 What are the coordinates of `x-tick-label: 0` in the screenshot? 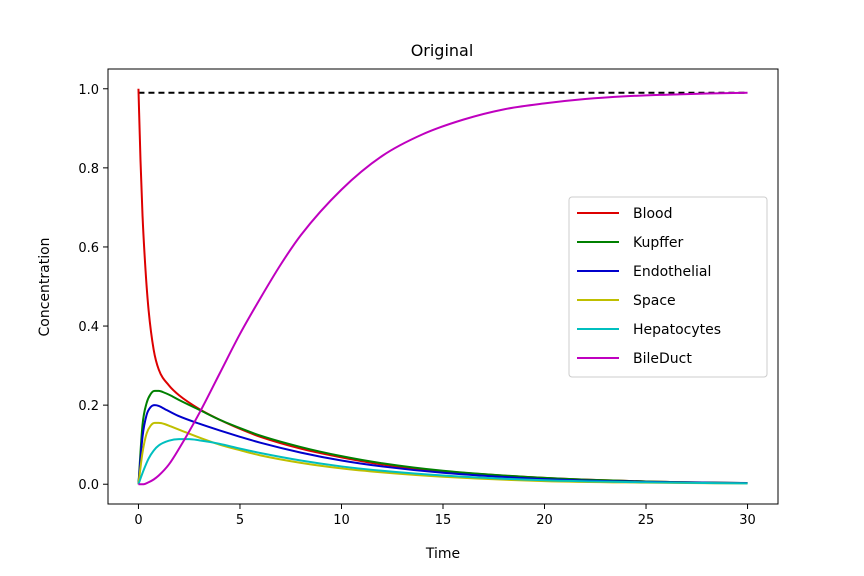 It's located at (138, 520).